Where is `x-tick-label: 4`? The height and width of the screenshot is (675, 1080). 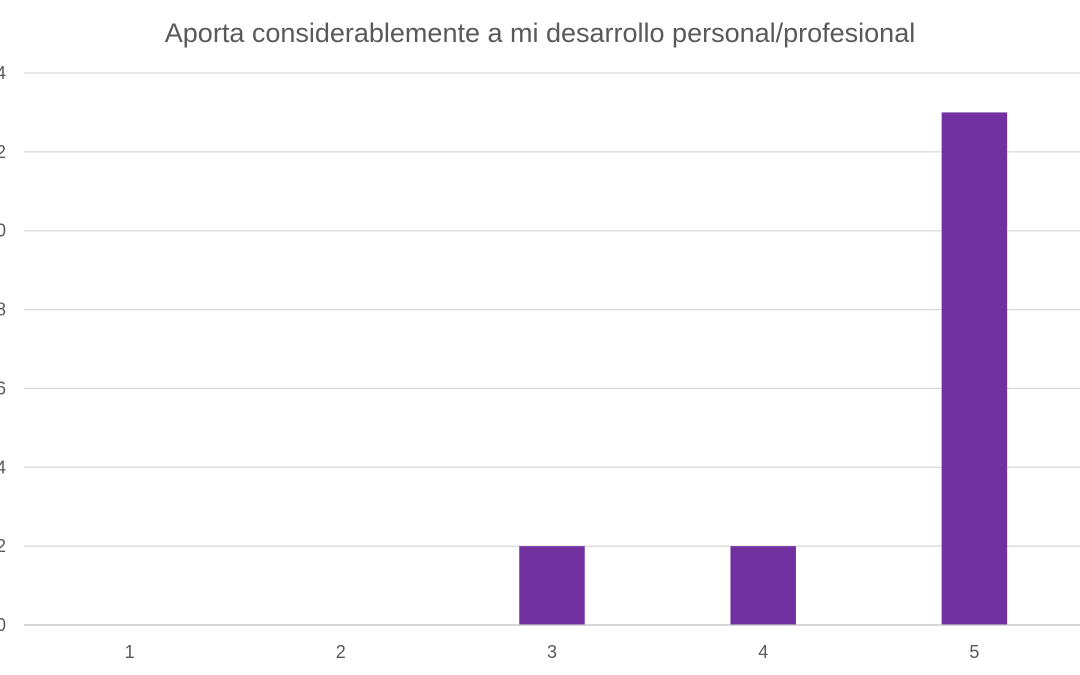
x-tick-label: 4 is located at coordinates (763, 652).